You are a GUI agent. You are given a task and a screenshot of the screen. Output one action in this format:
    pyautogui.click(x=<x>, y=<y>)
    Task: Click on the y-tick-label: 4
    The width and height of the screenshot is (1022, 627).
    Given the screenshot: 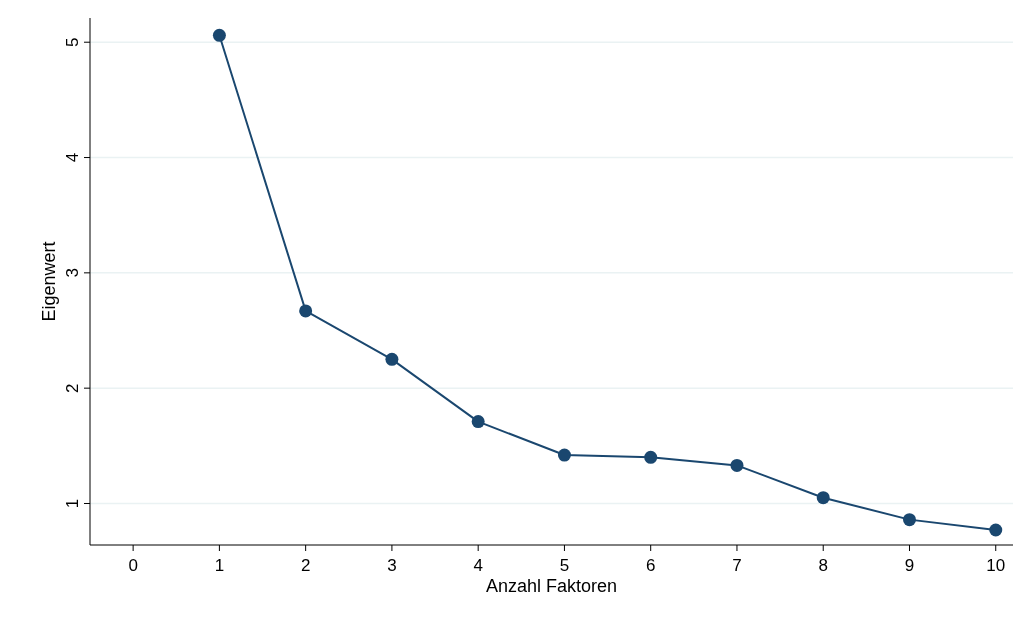 What is the action you would take?
    pyautogui.click(x=72, y=157)
    